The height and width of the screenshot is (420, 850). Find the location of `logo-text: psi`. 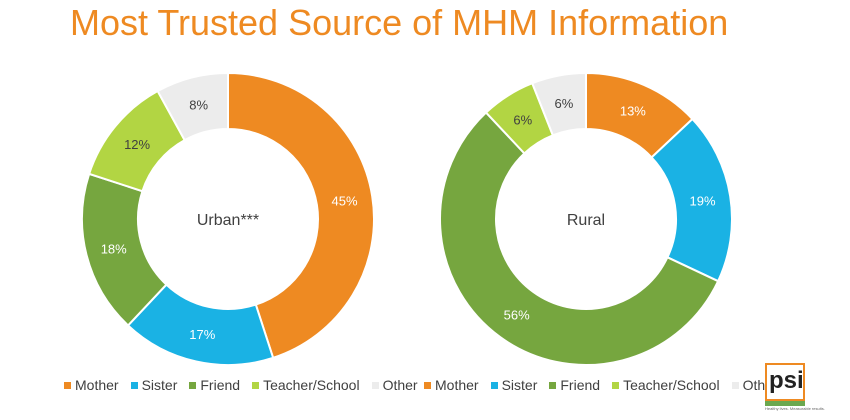

logo-text: psi is located at coordinates (786, 380).